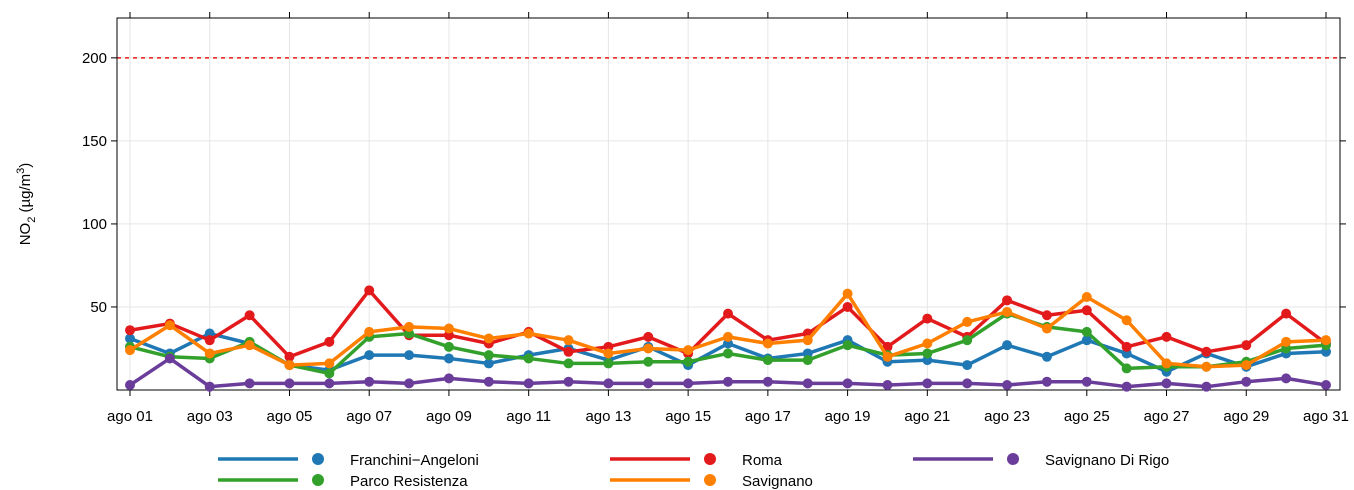 The height and width of the screenshot is (490, 1354). Describe the element at coordinates (848, 416) in the screenshot. I see `x-tick-label: ago 19` at that location.